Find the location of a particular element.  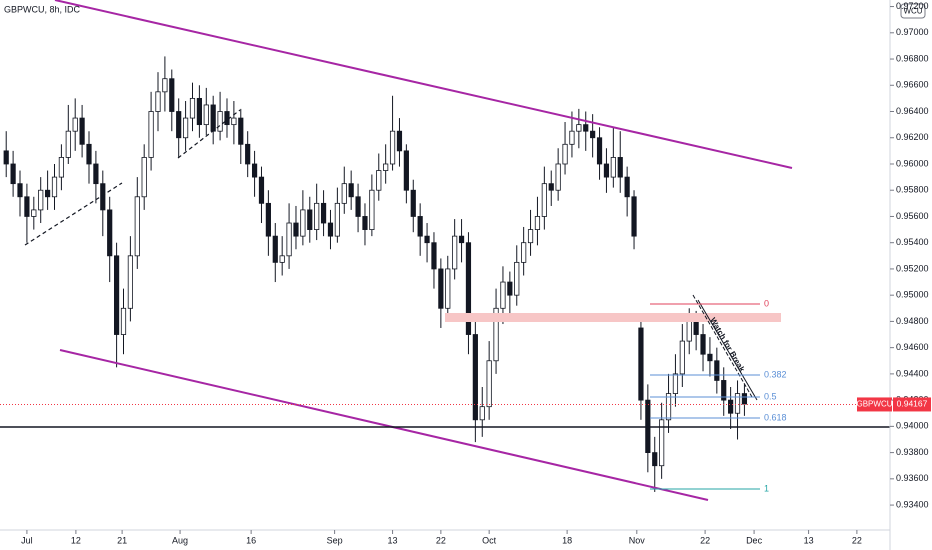

y-tick-label: 0.95200 is located at coordinates (912, 268).